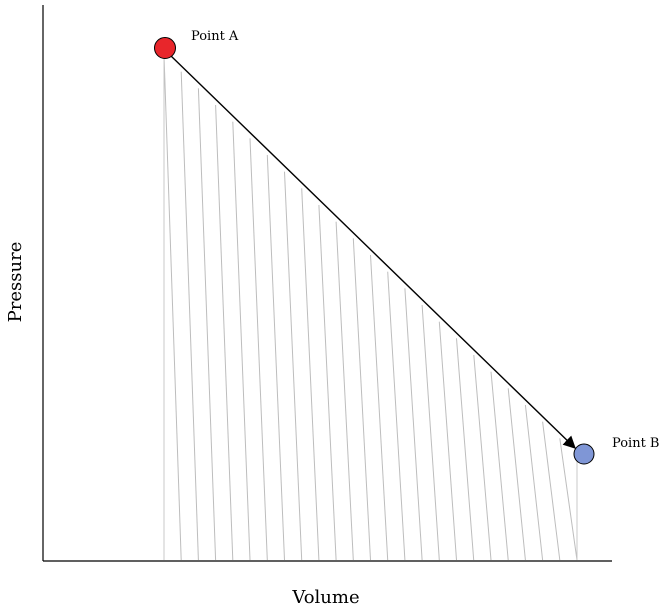 The width and height of the screenshot is (665, 611). What do you see at coordinates (636, 443) in the screenshot?
I see `point-b-label: Point B` at bounding box center [636, 443].